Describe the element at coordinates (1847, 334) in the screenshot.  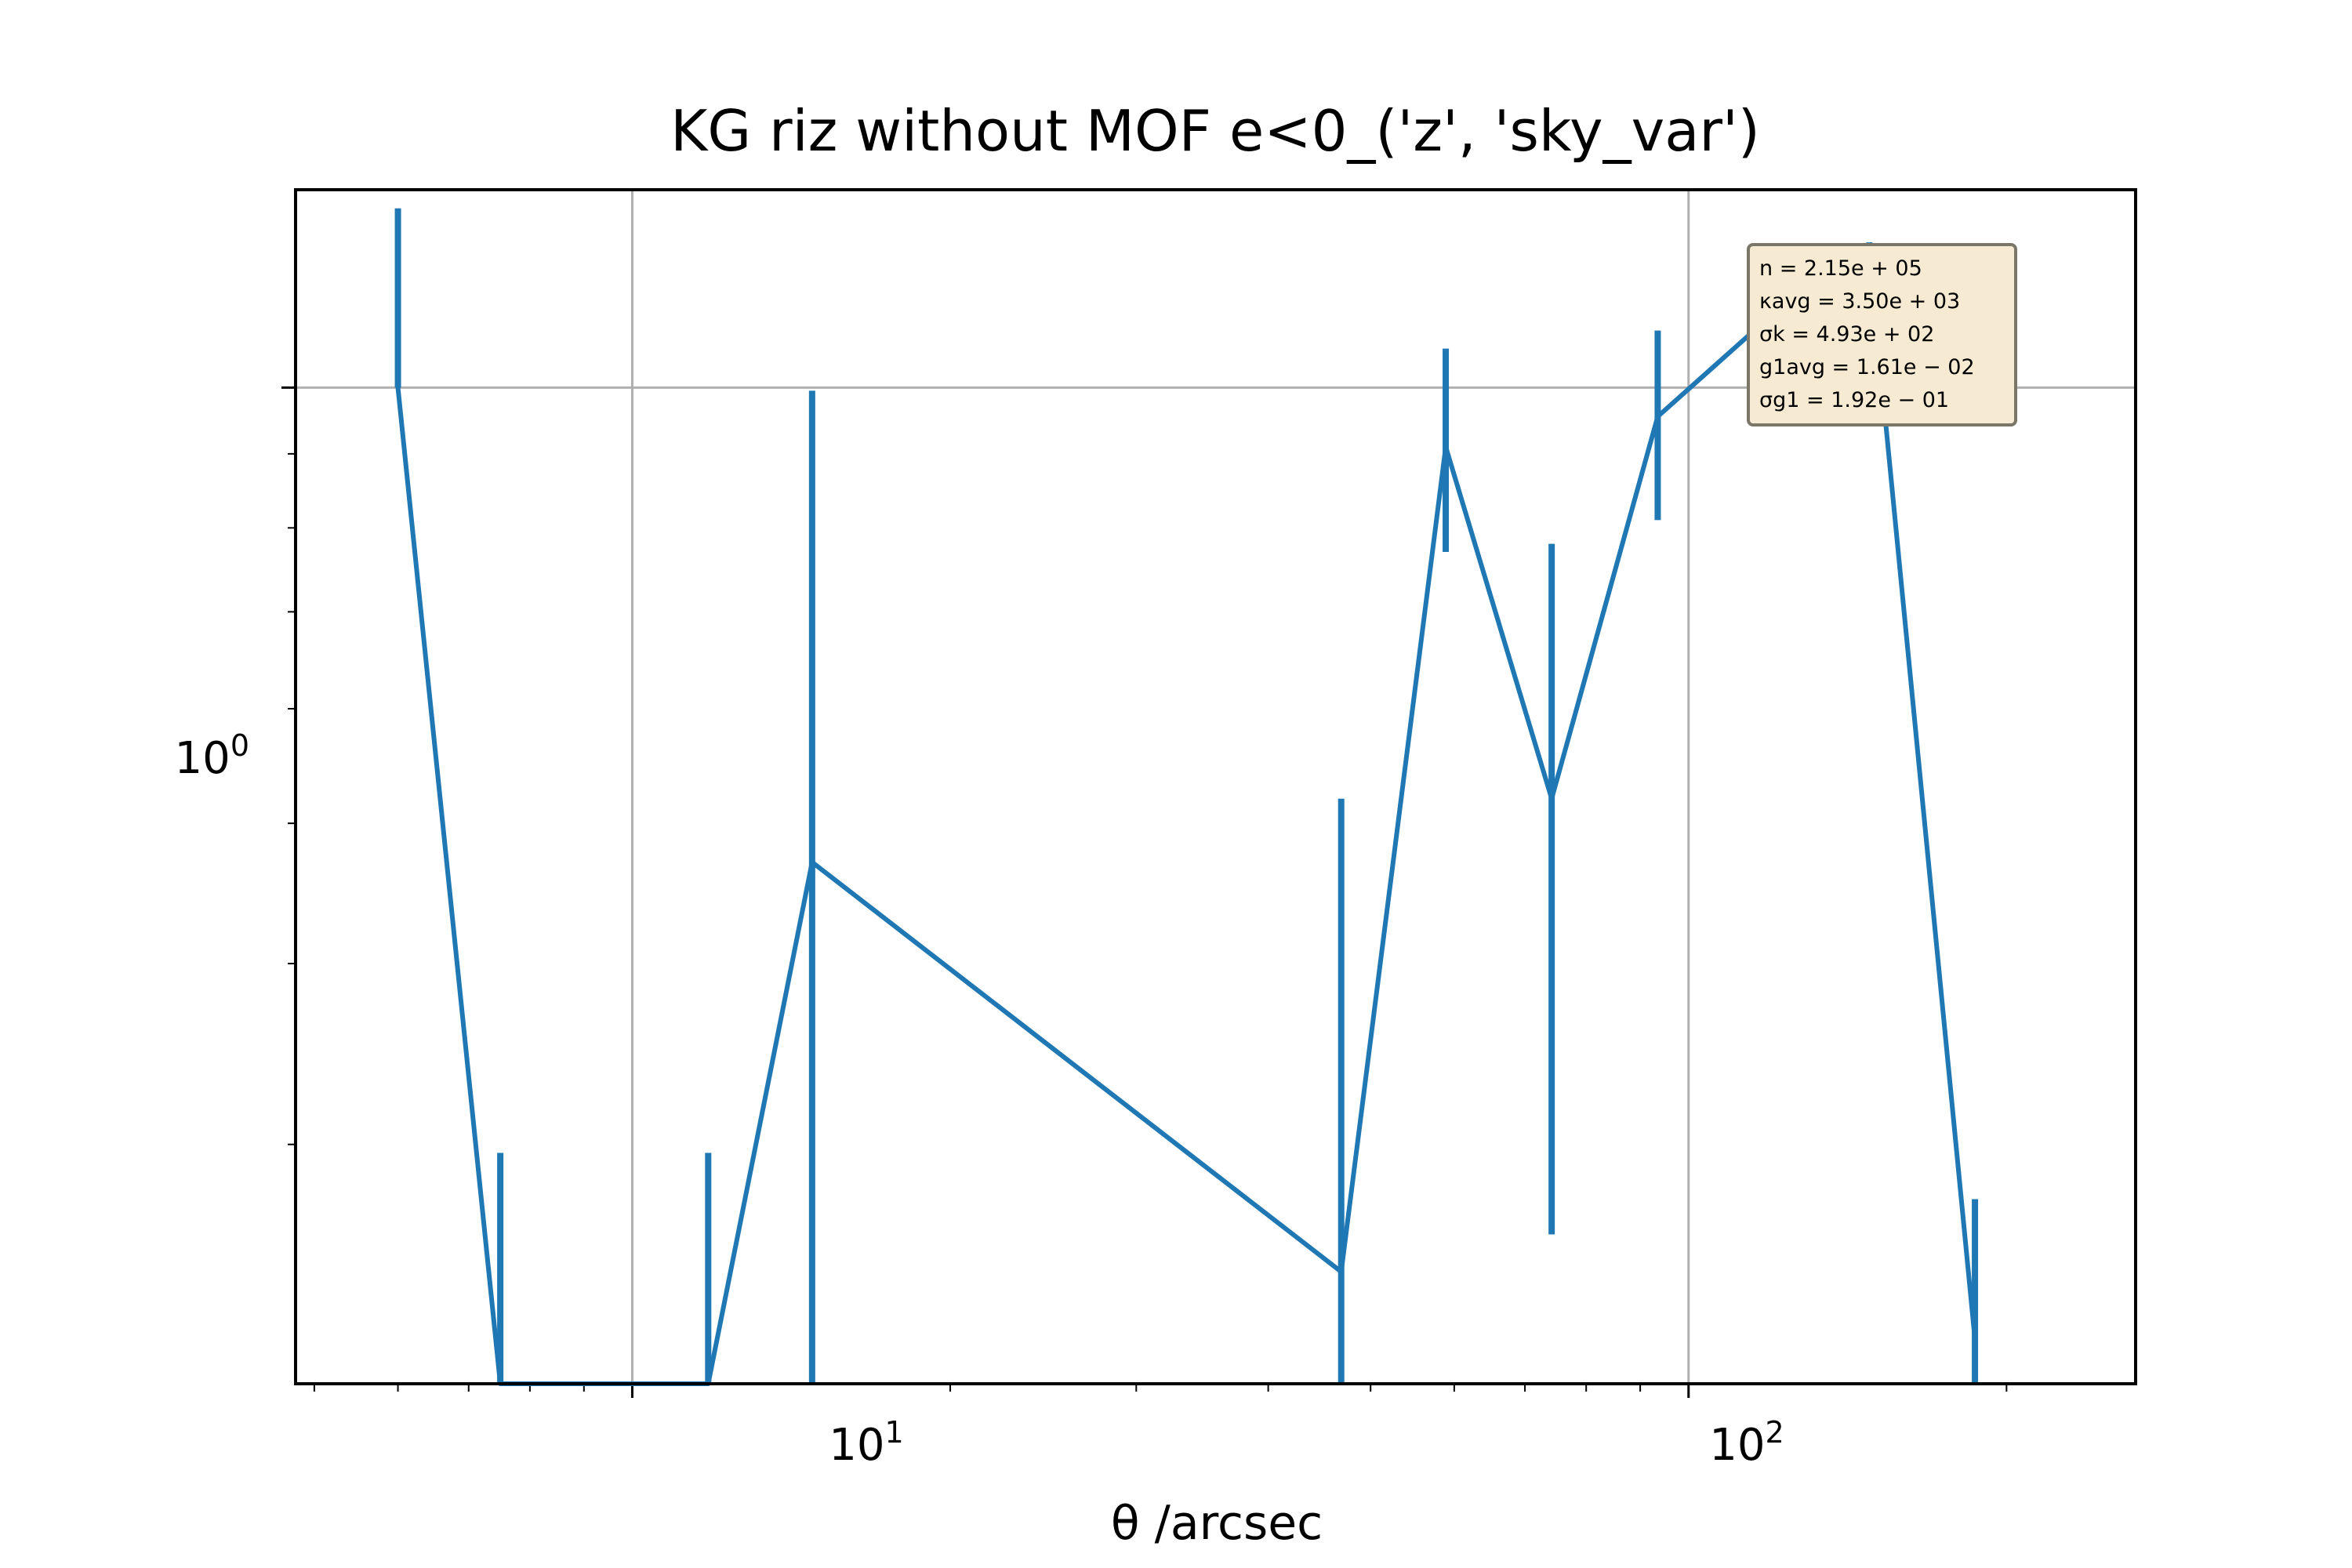
I see `stats-line-sigma-k: σk = 4.93e + 02` at that location.